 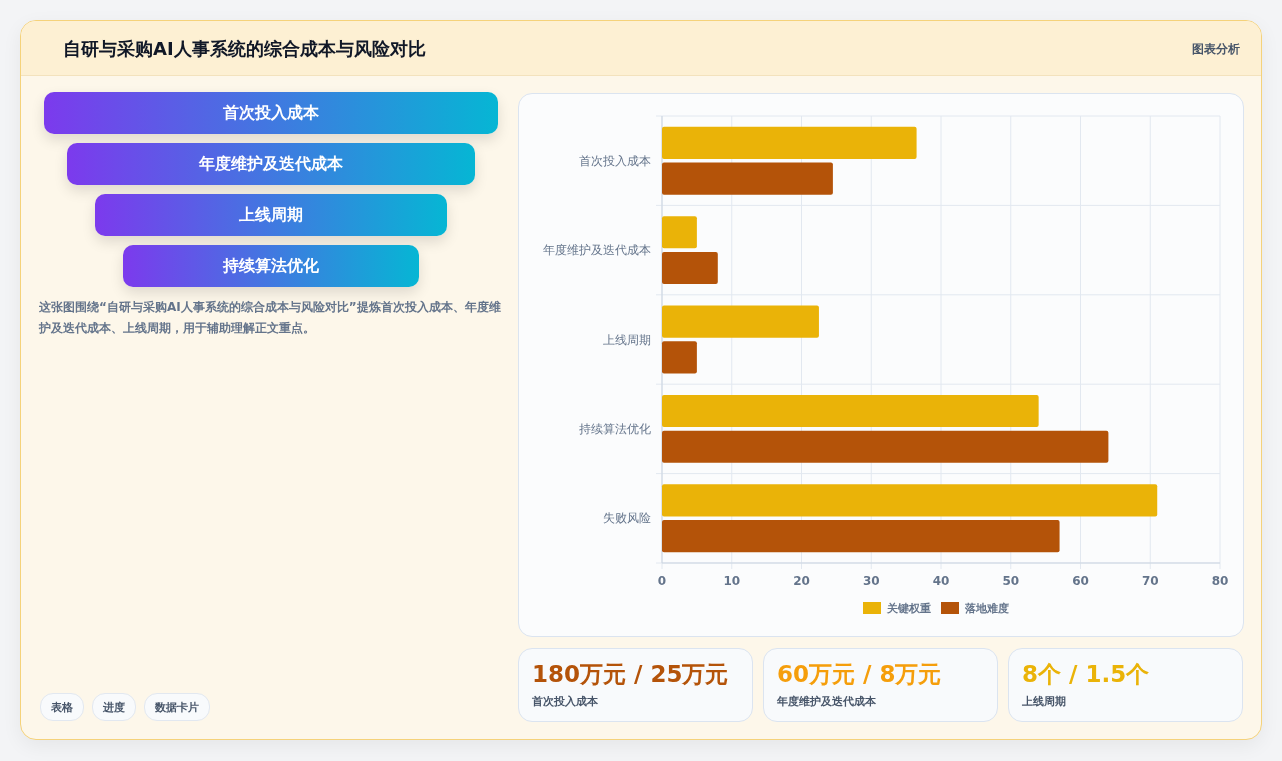 I want to click on x-tick-label: 10, so click(x=732, y=581).